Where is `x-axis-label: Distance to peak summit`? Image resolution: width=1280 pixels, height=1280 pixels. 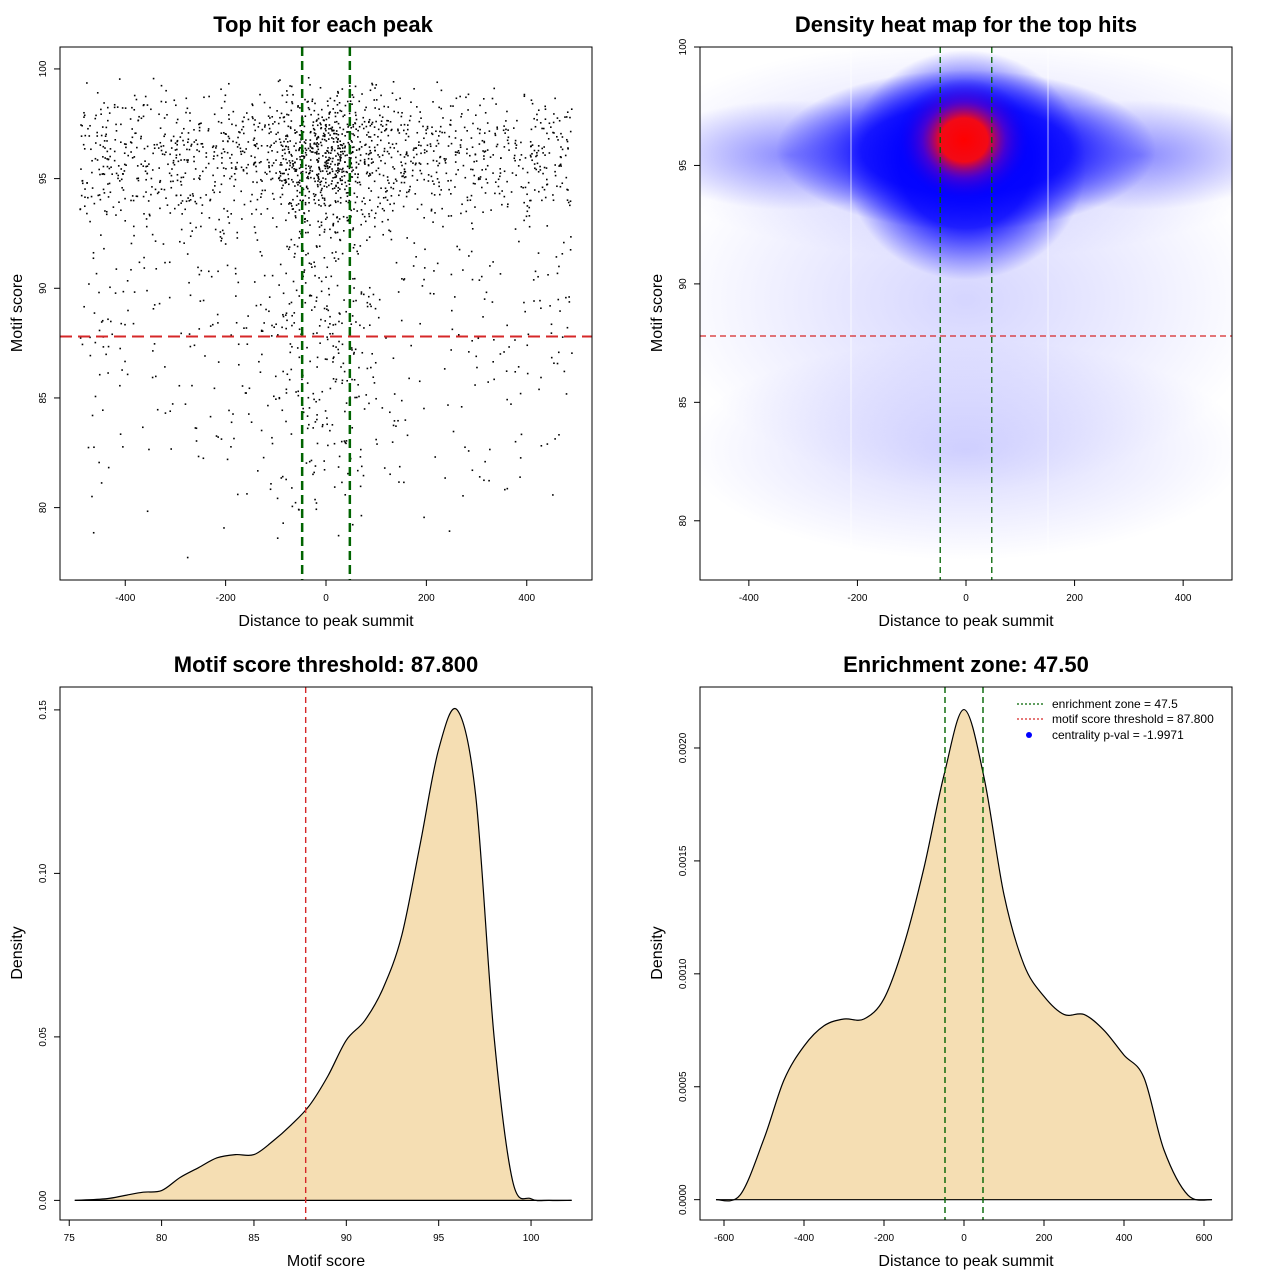
x-axis-label: Distance to peak summit is located at coordinates (966, 621).